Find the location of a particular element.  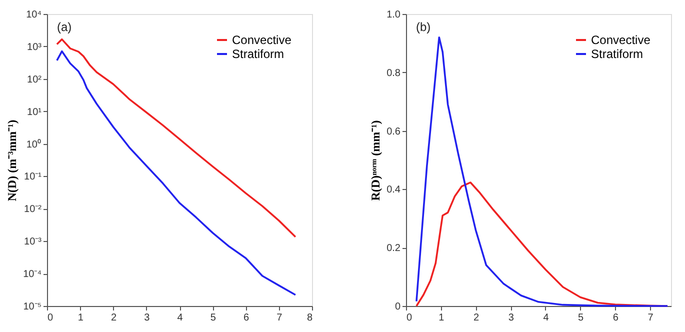

y-tick-label: 10⁻¹ is located at coordinates (33, 177).